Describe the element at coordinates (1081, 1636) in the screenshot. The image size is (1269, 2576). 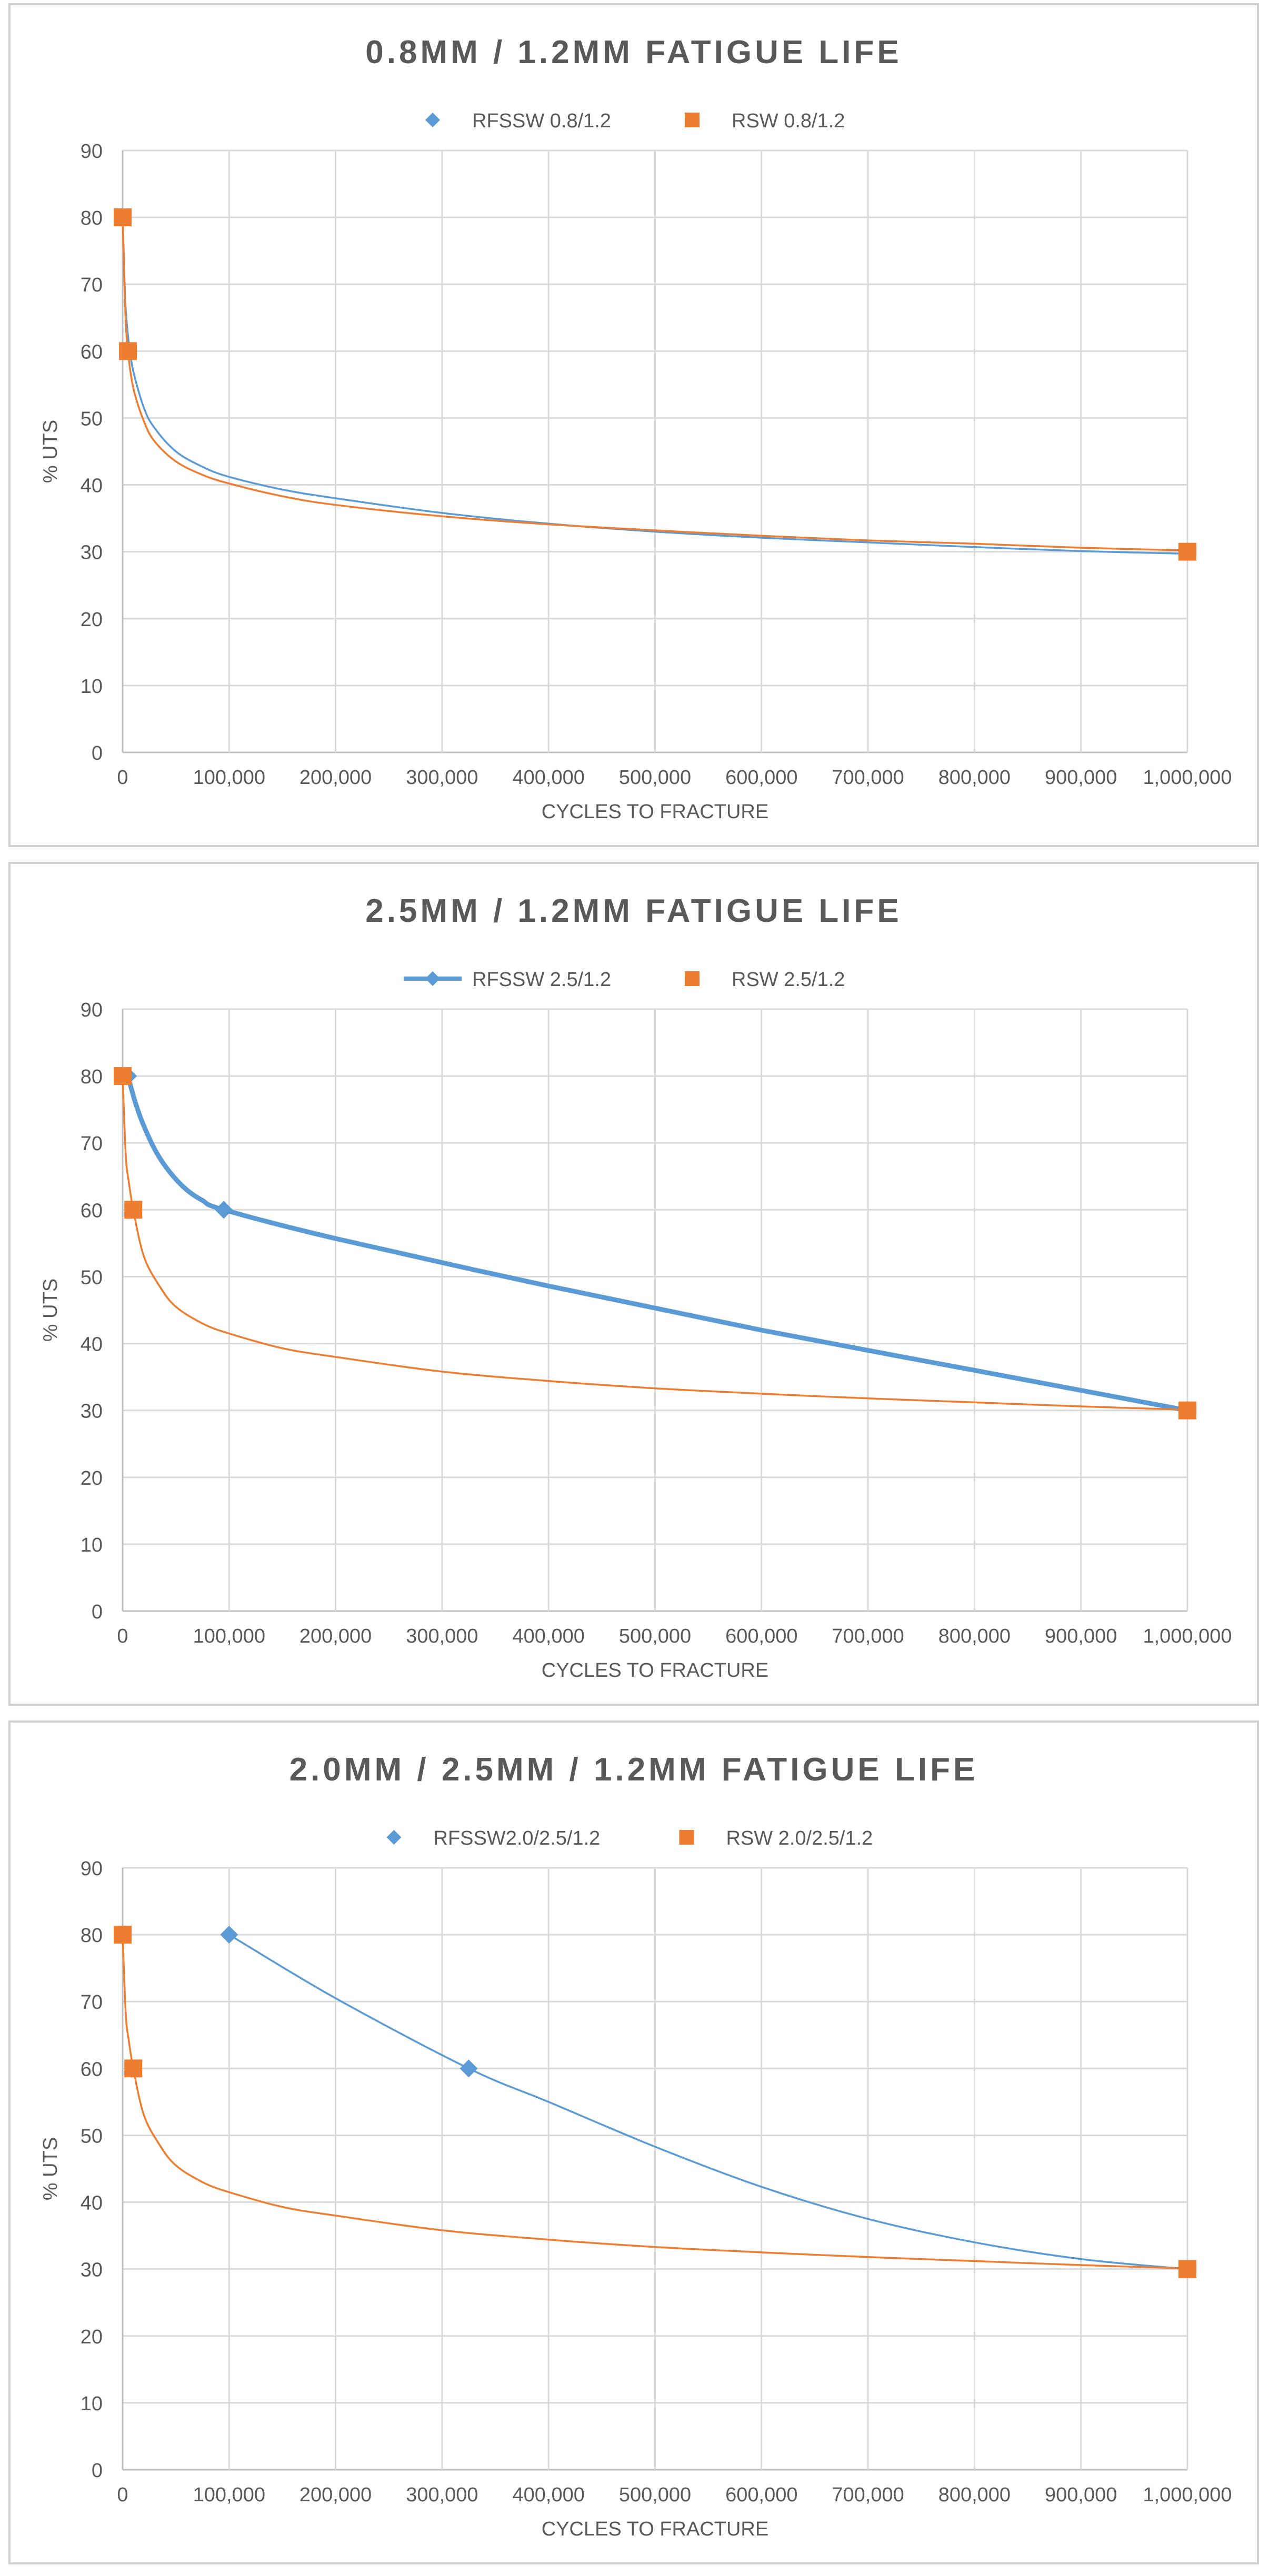
I see `x-tick-label: 900,000` at that location.